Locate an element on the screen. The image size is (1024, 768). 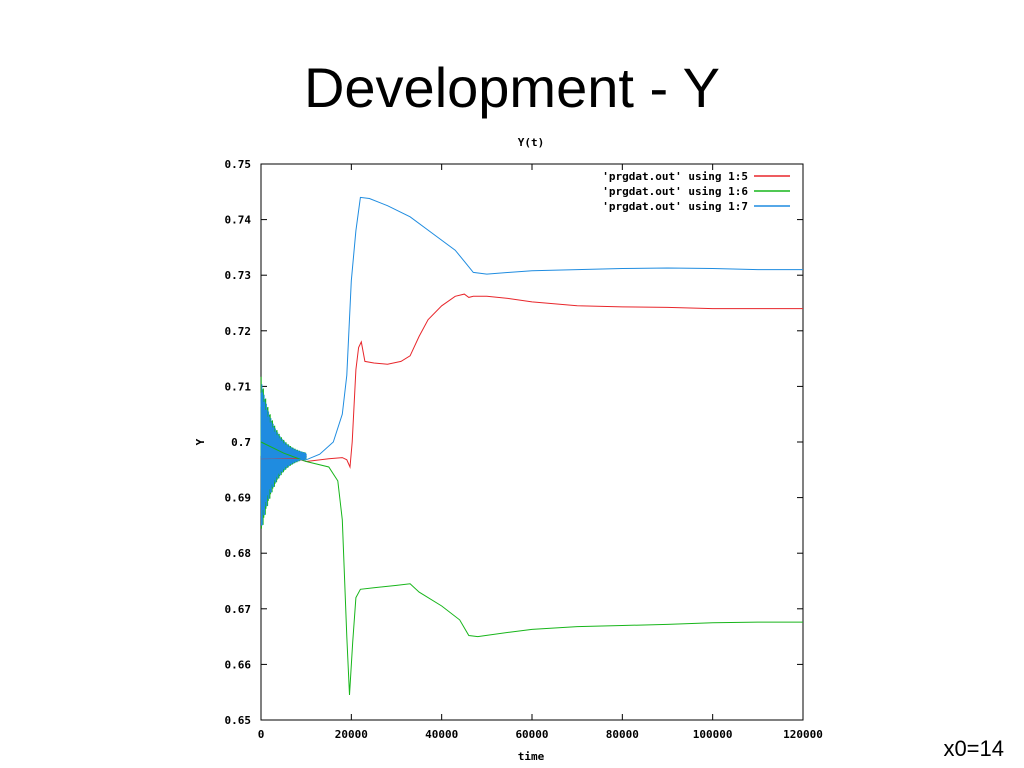
legend-label: 'prgdat.out' using 1:5 is located at coordinates (675, 176).